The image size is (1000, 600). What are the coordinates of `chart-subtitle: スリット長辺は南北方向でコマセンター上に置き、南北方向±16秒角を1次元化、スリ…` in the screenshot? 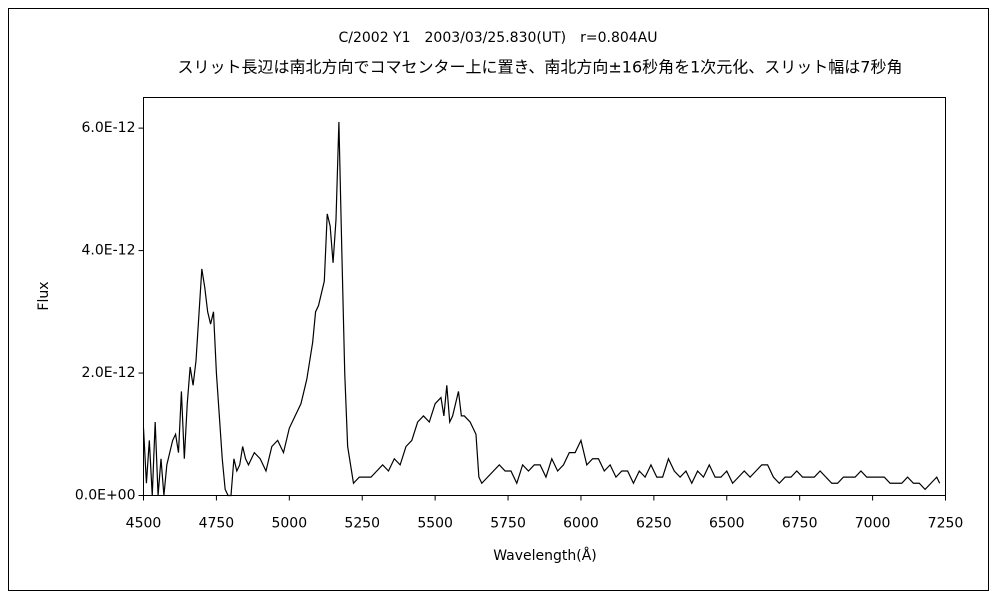 It's located at (539, 67).